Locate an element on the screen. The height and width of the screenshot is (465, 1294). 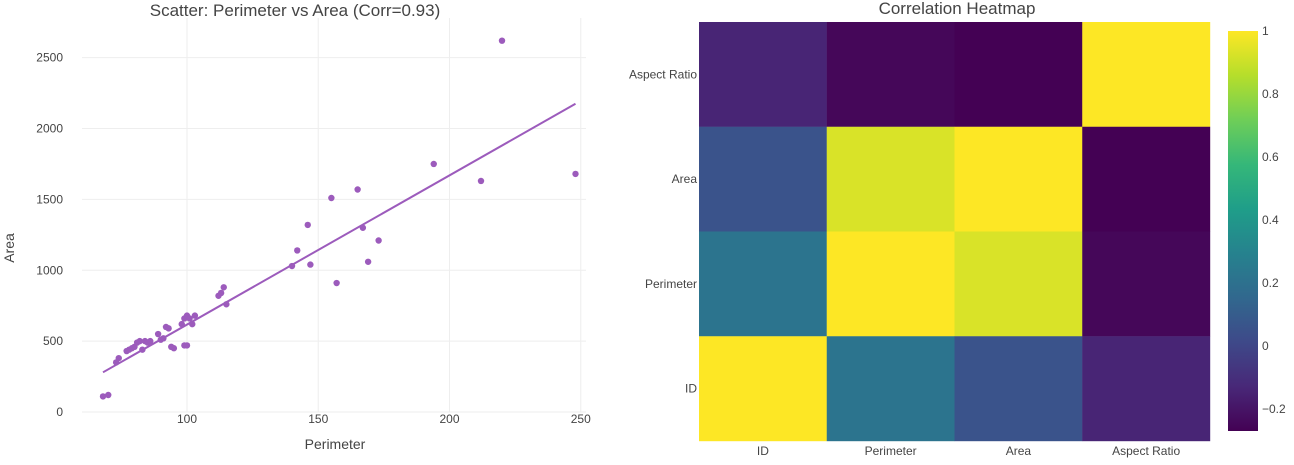
scatter-title: Scatter: Perimeter vs Area (Corr=0.93) is located at coordinates (295, 10).